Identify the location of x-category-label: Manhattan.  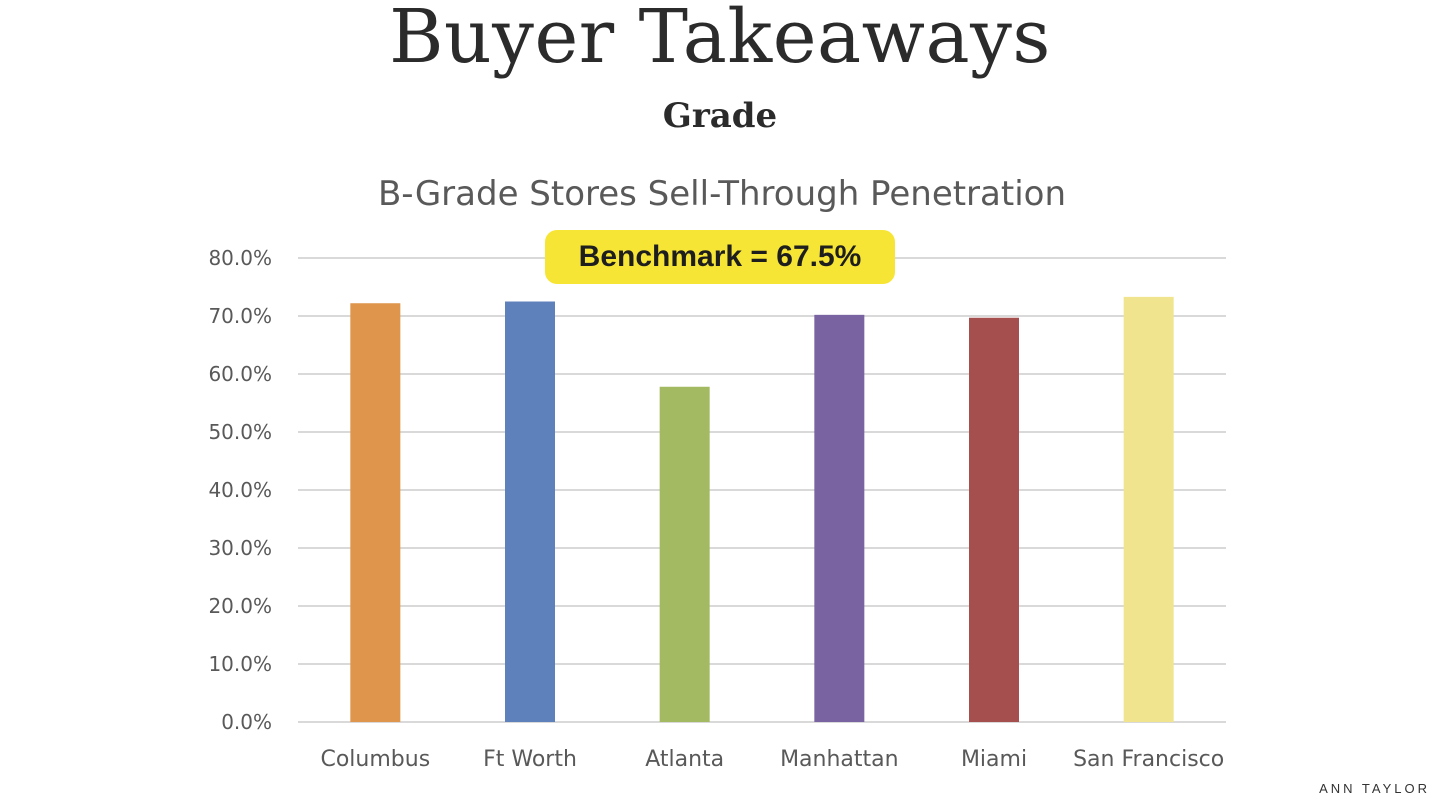
(839, 759).